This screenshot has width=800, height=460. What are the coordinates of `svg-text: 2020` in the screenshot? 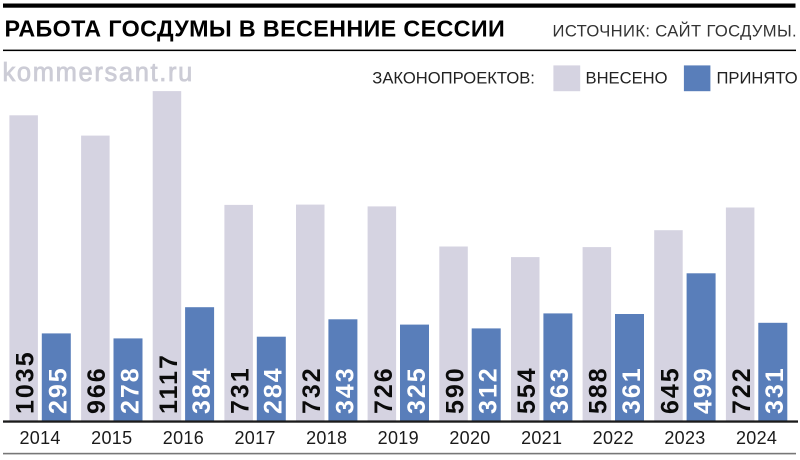 It's located at (469, 438).